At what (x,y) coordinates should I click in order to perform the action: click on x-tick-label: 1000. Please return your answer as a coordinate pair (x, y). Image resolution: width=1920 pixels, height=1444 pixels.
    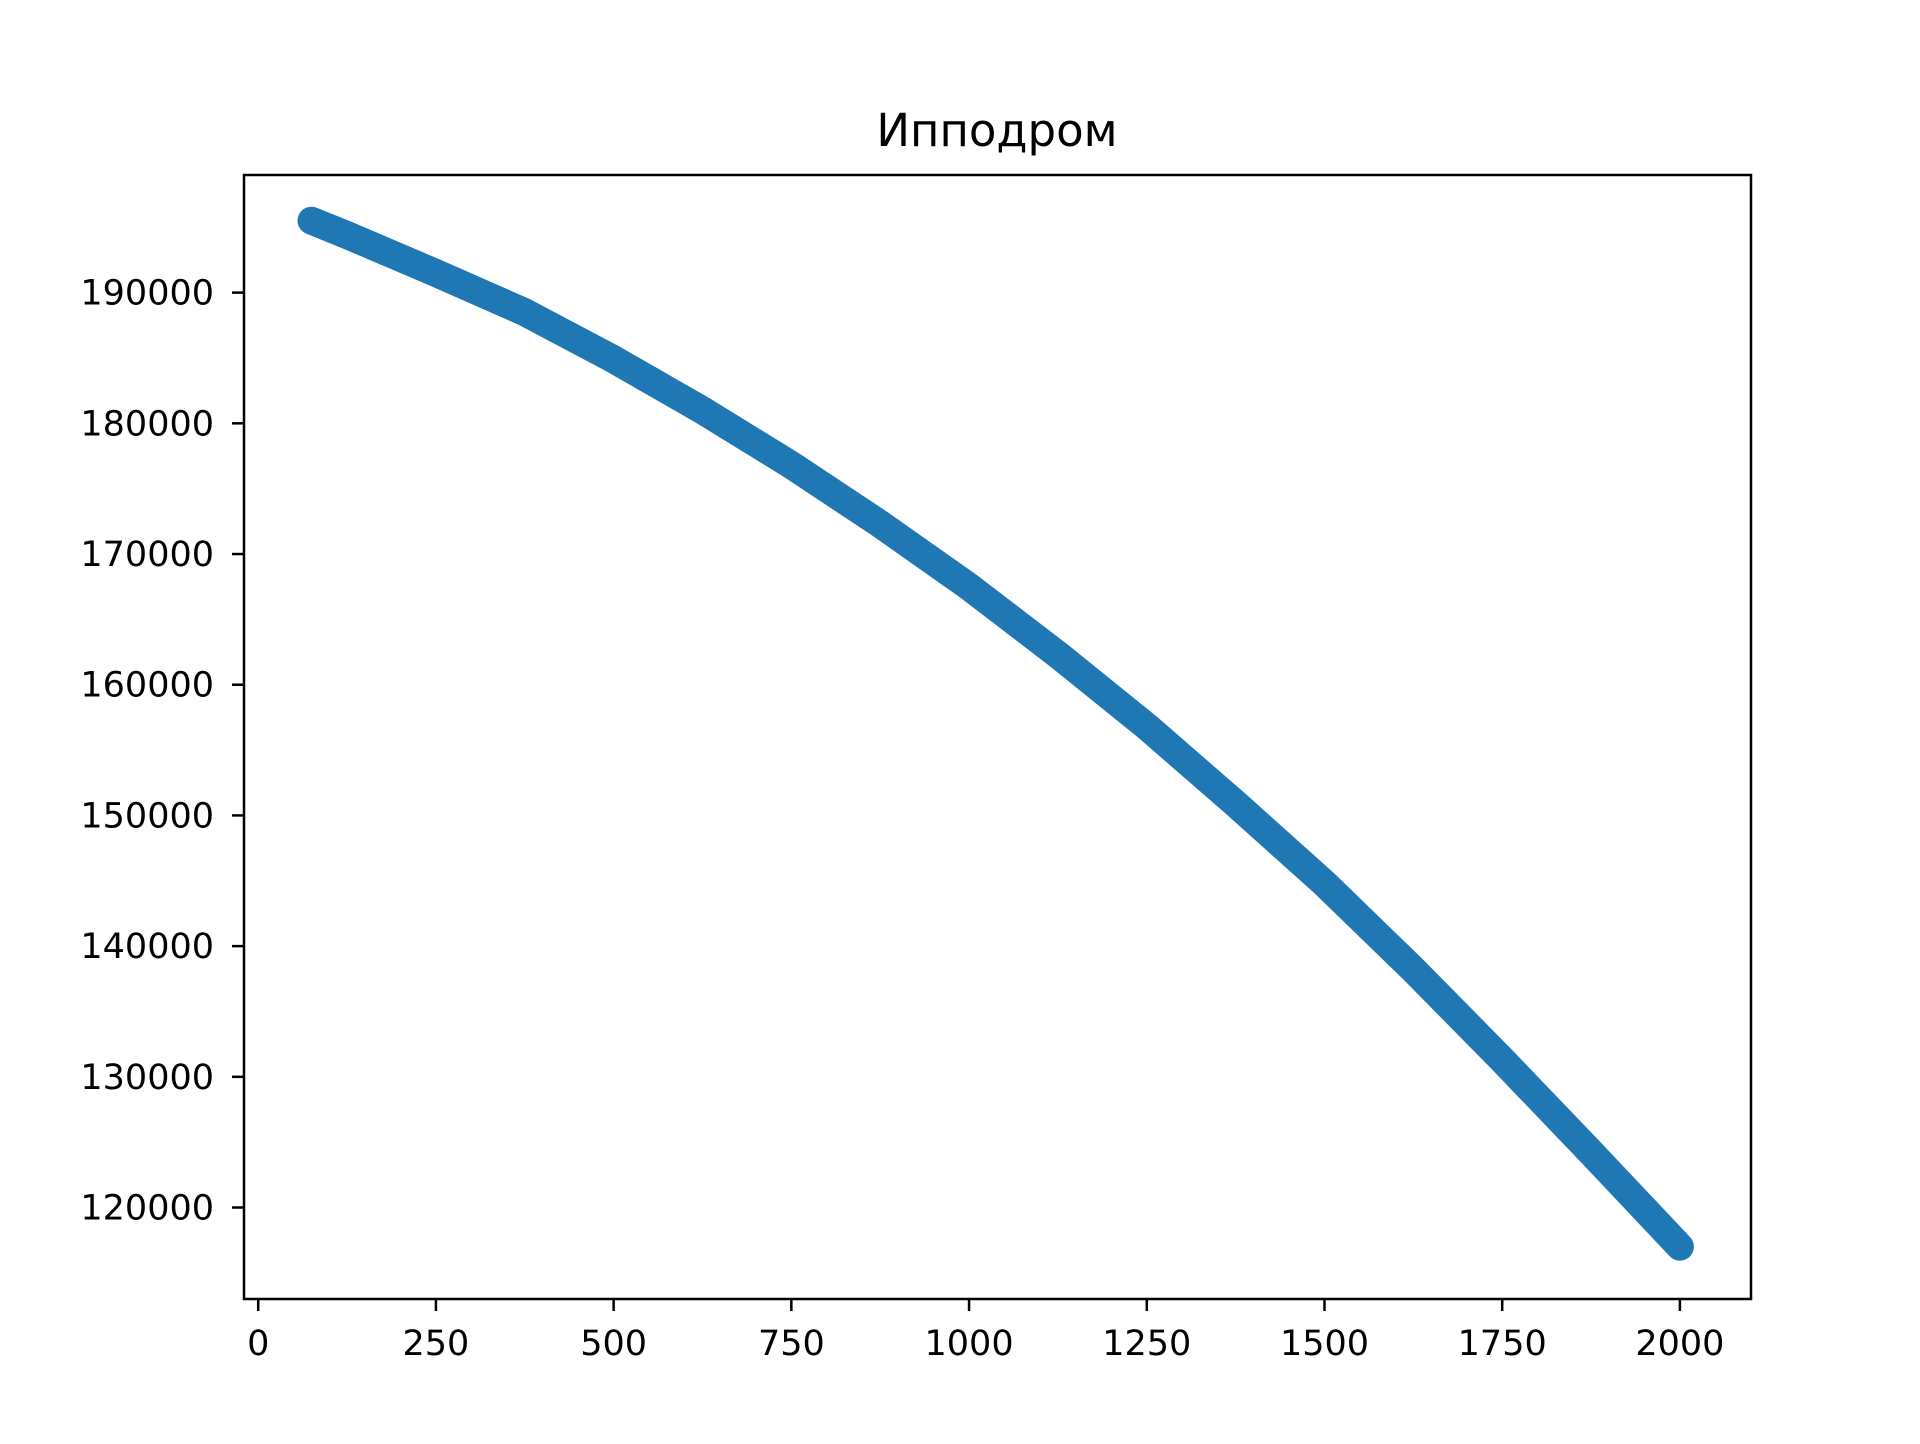
    Looking at the image, I should click on (969, 1344).